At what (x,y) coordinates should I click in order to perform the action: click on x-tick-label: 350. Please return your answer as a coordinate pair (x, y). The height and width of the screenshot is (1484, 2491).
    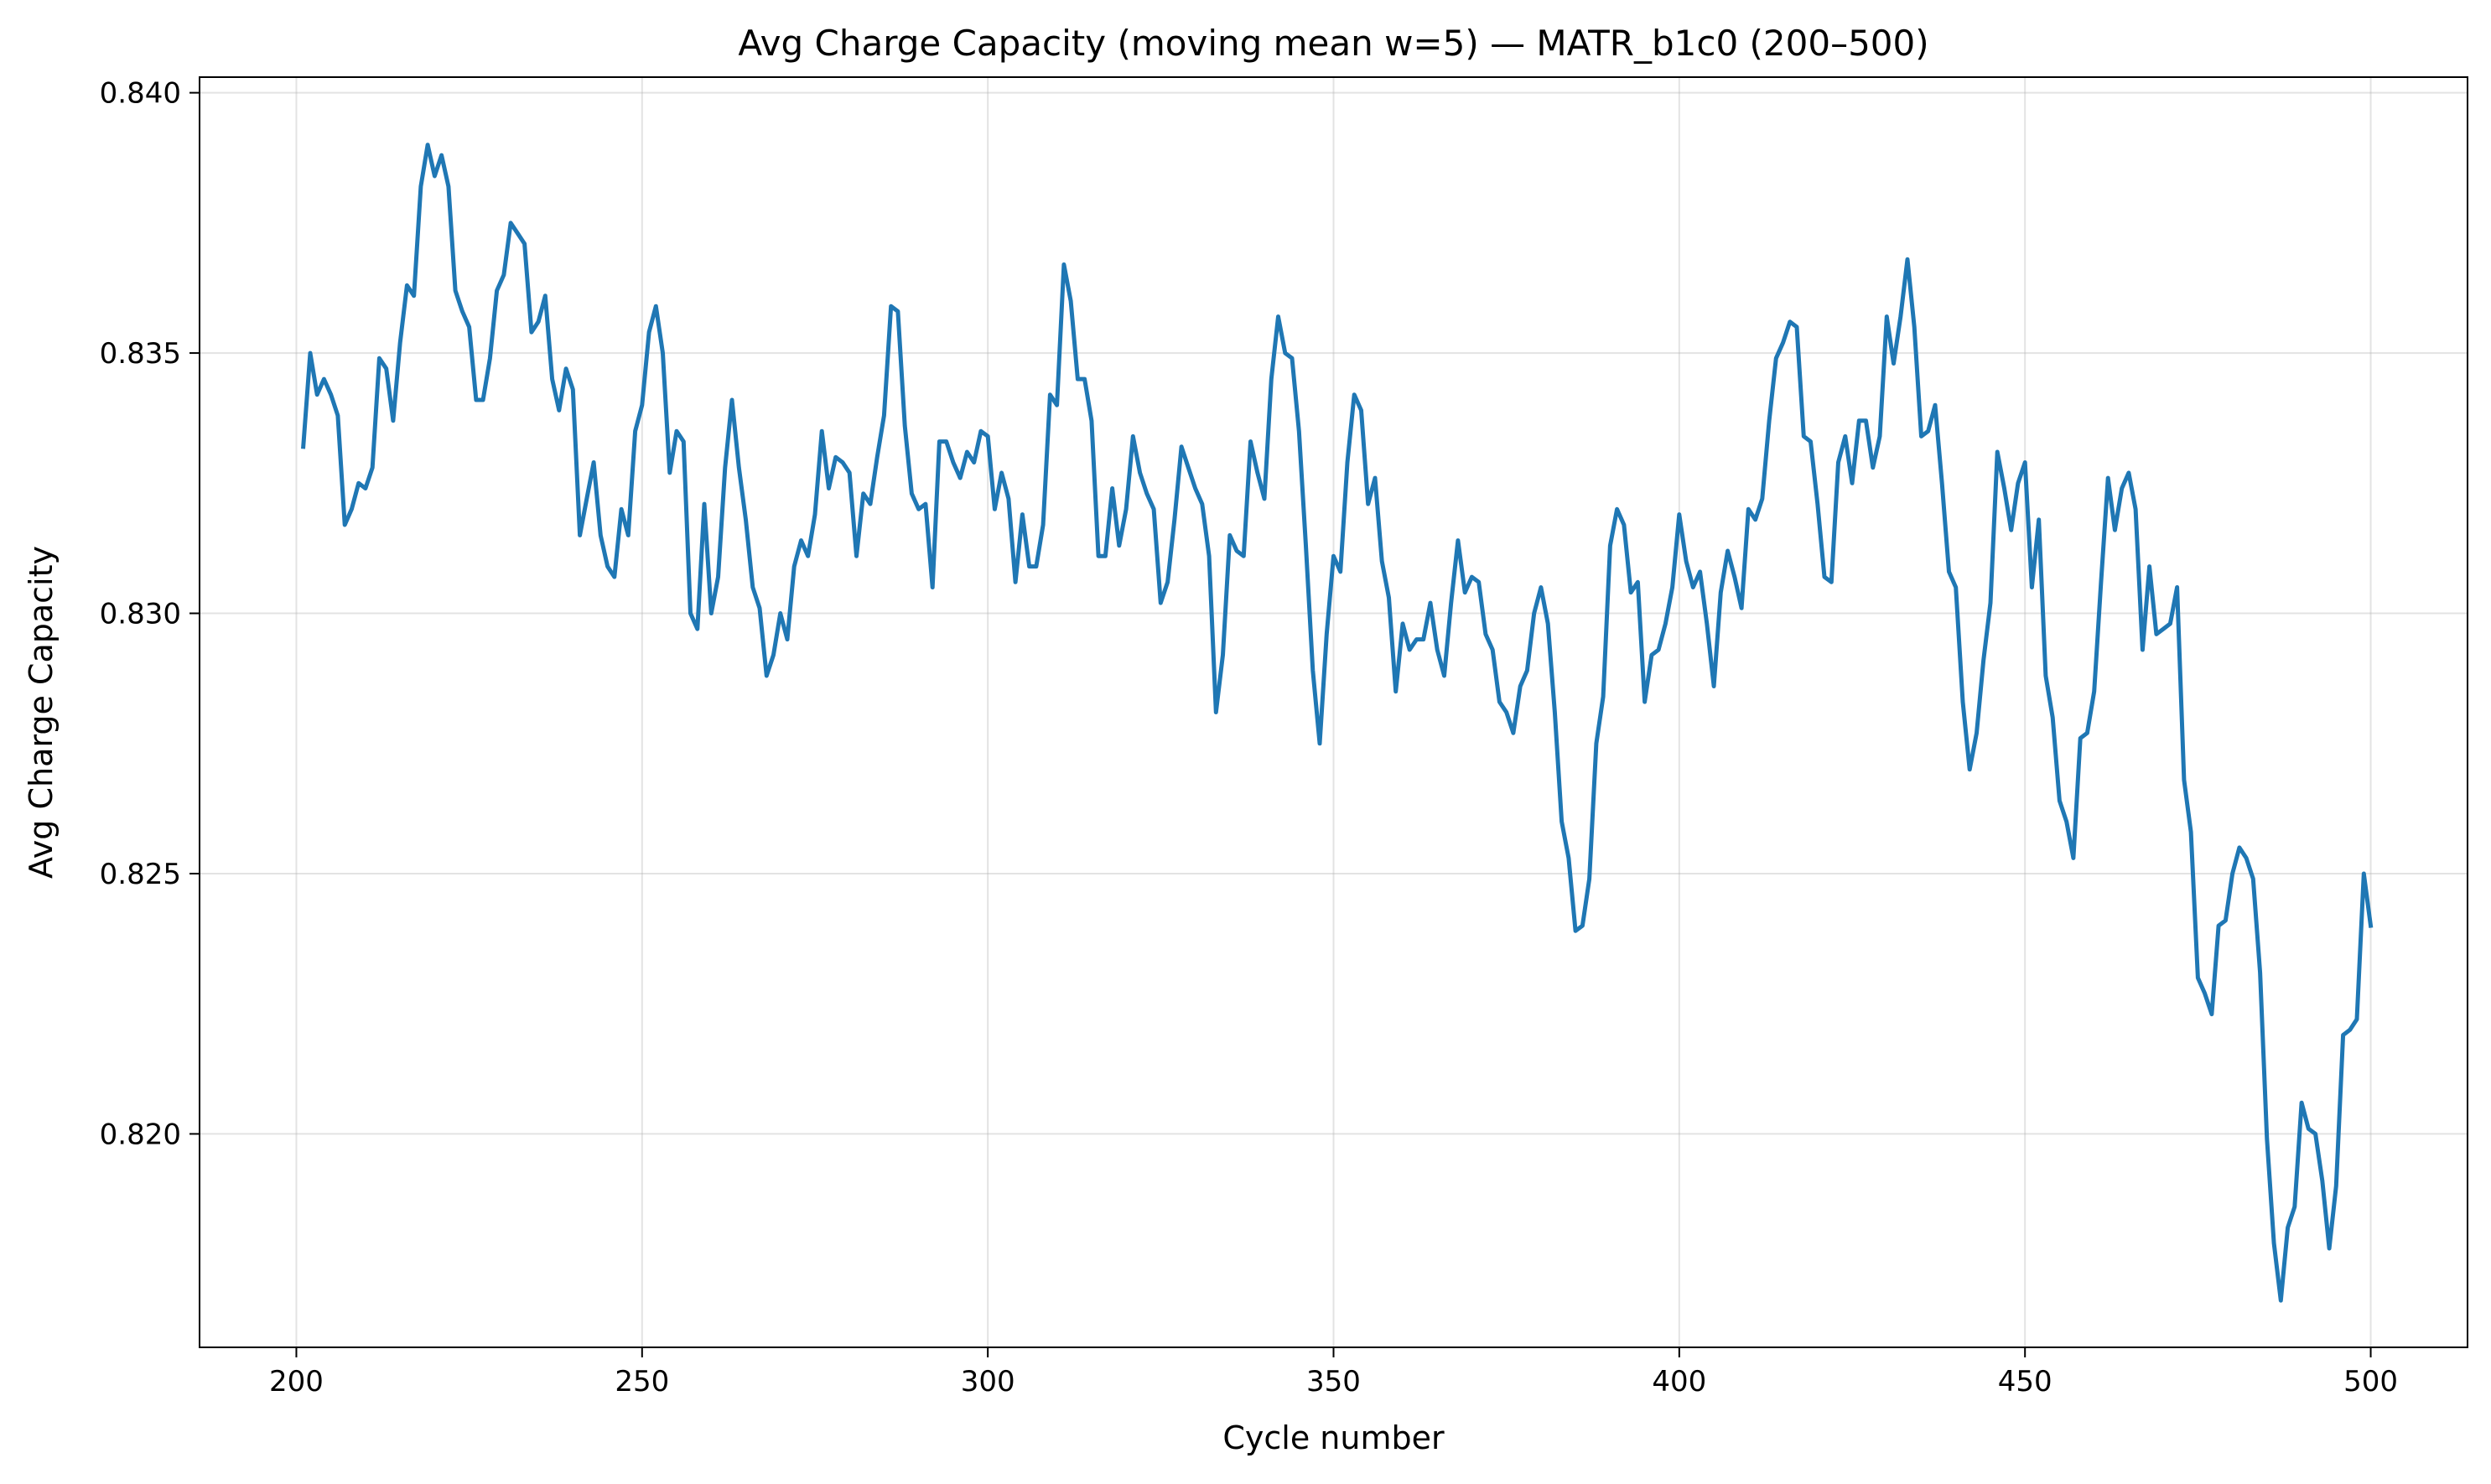
    Looking at the image, I should click on (1333, 1381).